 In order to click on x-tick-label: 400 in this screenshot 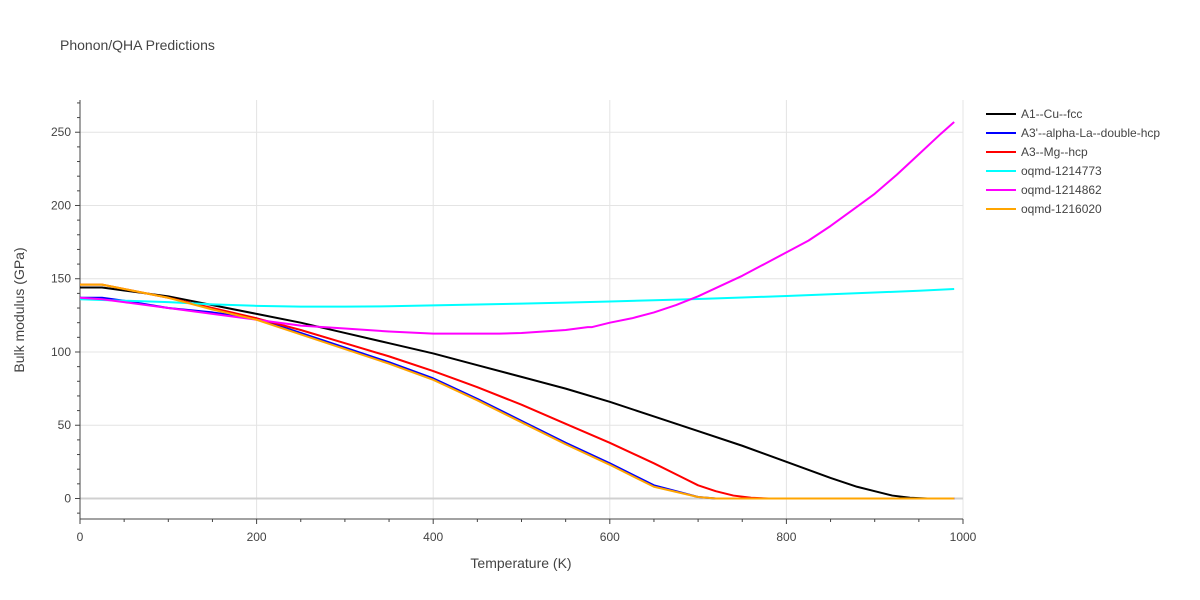, I will do `click(433, 537)`.